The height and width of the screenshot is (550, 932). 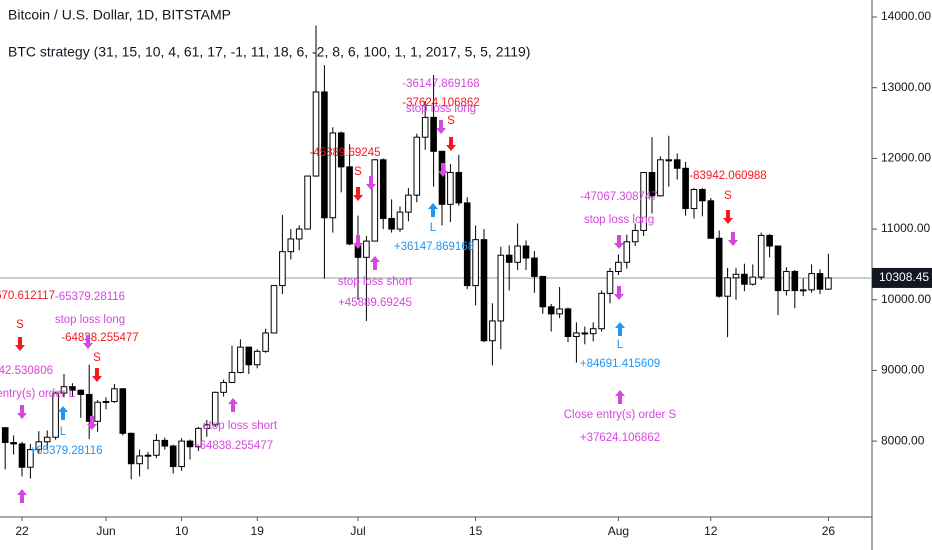 I want to click on signal-label: 3670.612117, so click(x=27, y=296).